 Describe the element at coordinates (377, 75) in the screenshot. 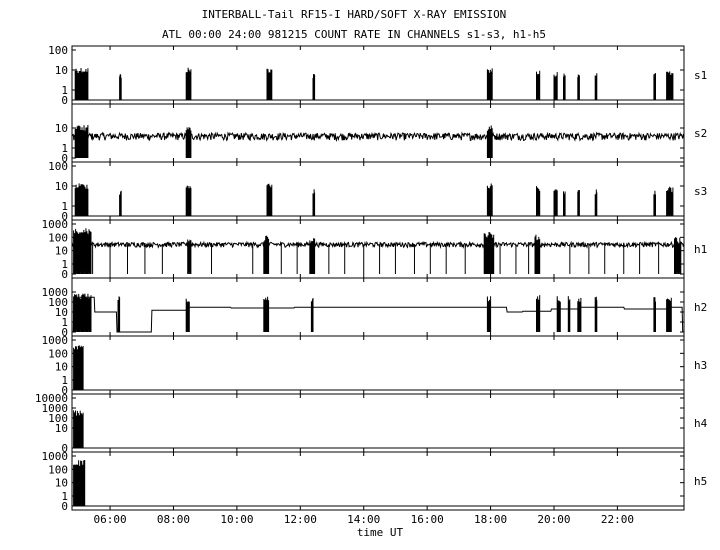

I see `panel-s1: 100 10 10 s1` at that location.